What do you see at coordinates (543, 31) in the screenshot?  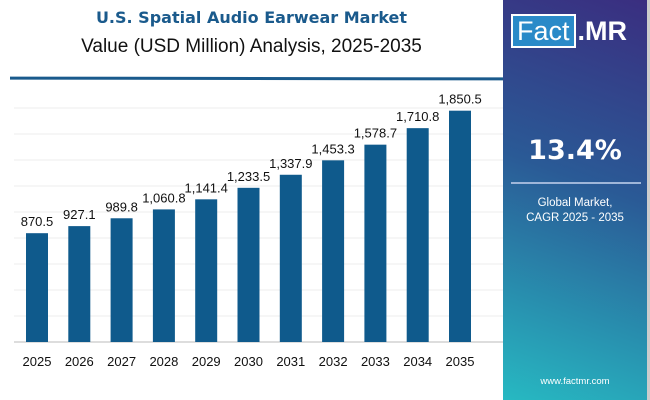 I see `logo-part1: Fact` at bounding box center [543, 31].